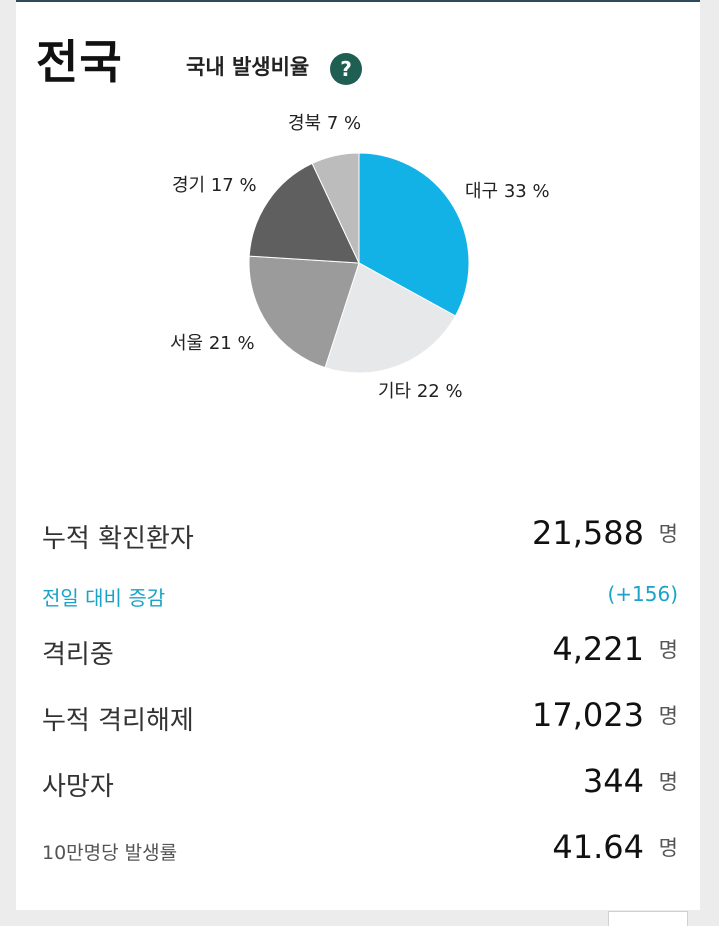 The width and height of the screenshot is (719, 926). Describe the element at coordinates (79, 62) in the screenshot. I see `page-title: 전국` at that location.